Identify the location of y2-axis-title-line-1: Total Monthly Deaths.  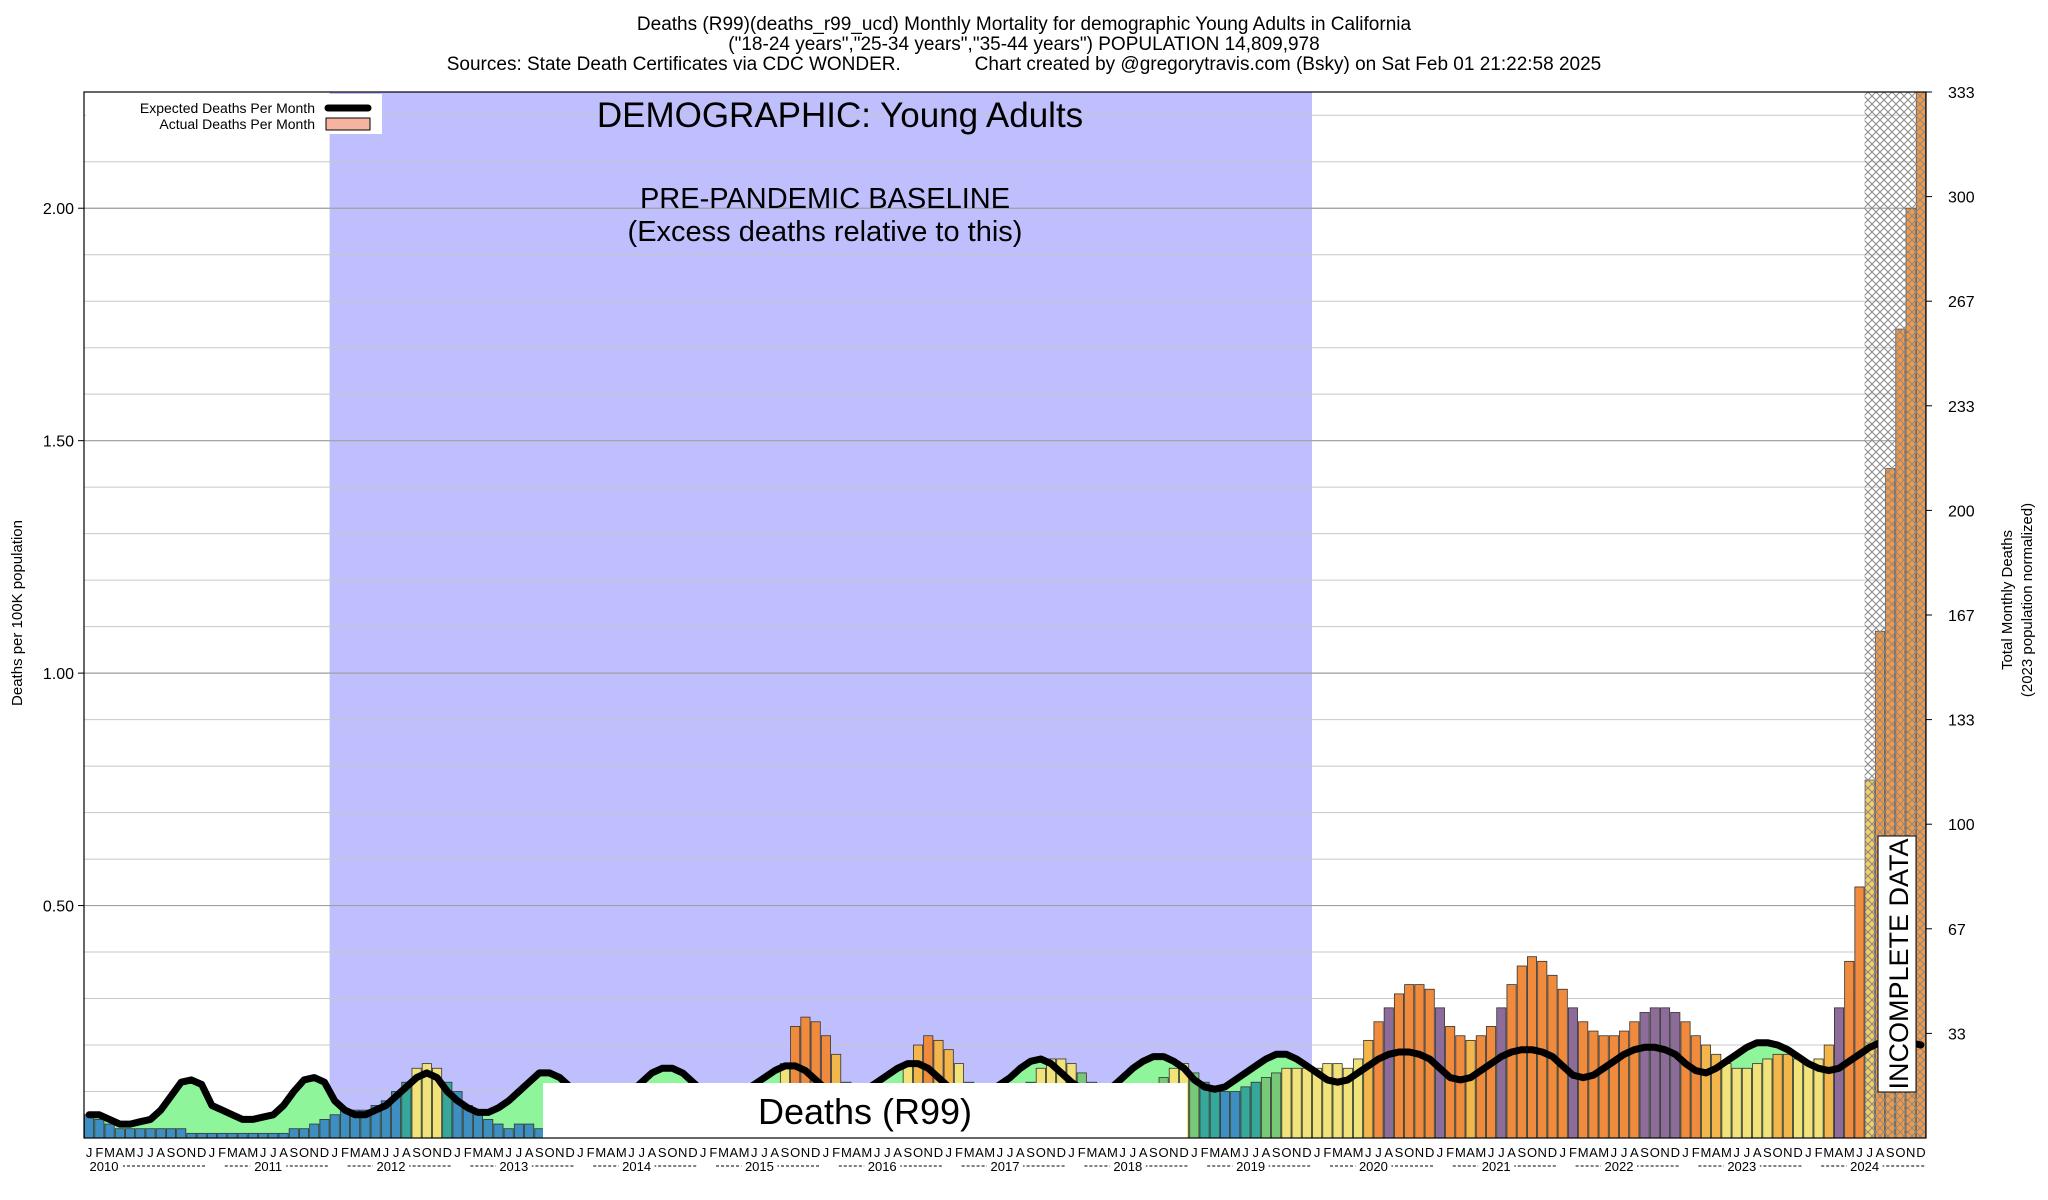
(2007, 600).